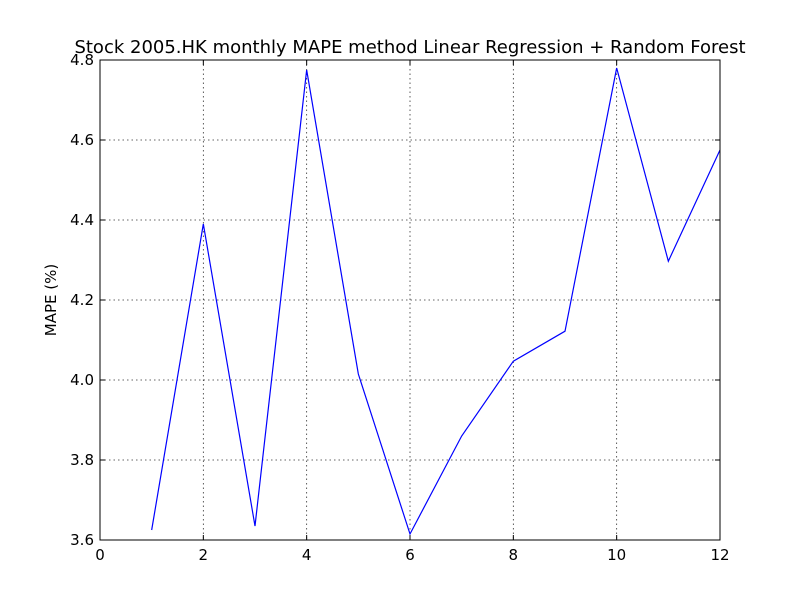 The height and width of the screenshot is (600, 800). Describe the element at coordinates (82, 220) in the screenshot. I see `y-tick-label: 4.4` at that location.